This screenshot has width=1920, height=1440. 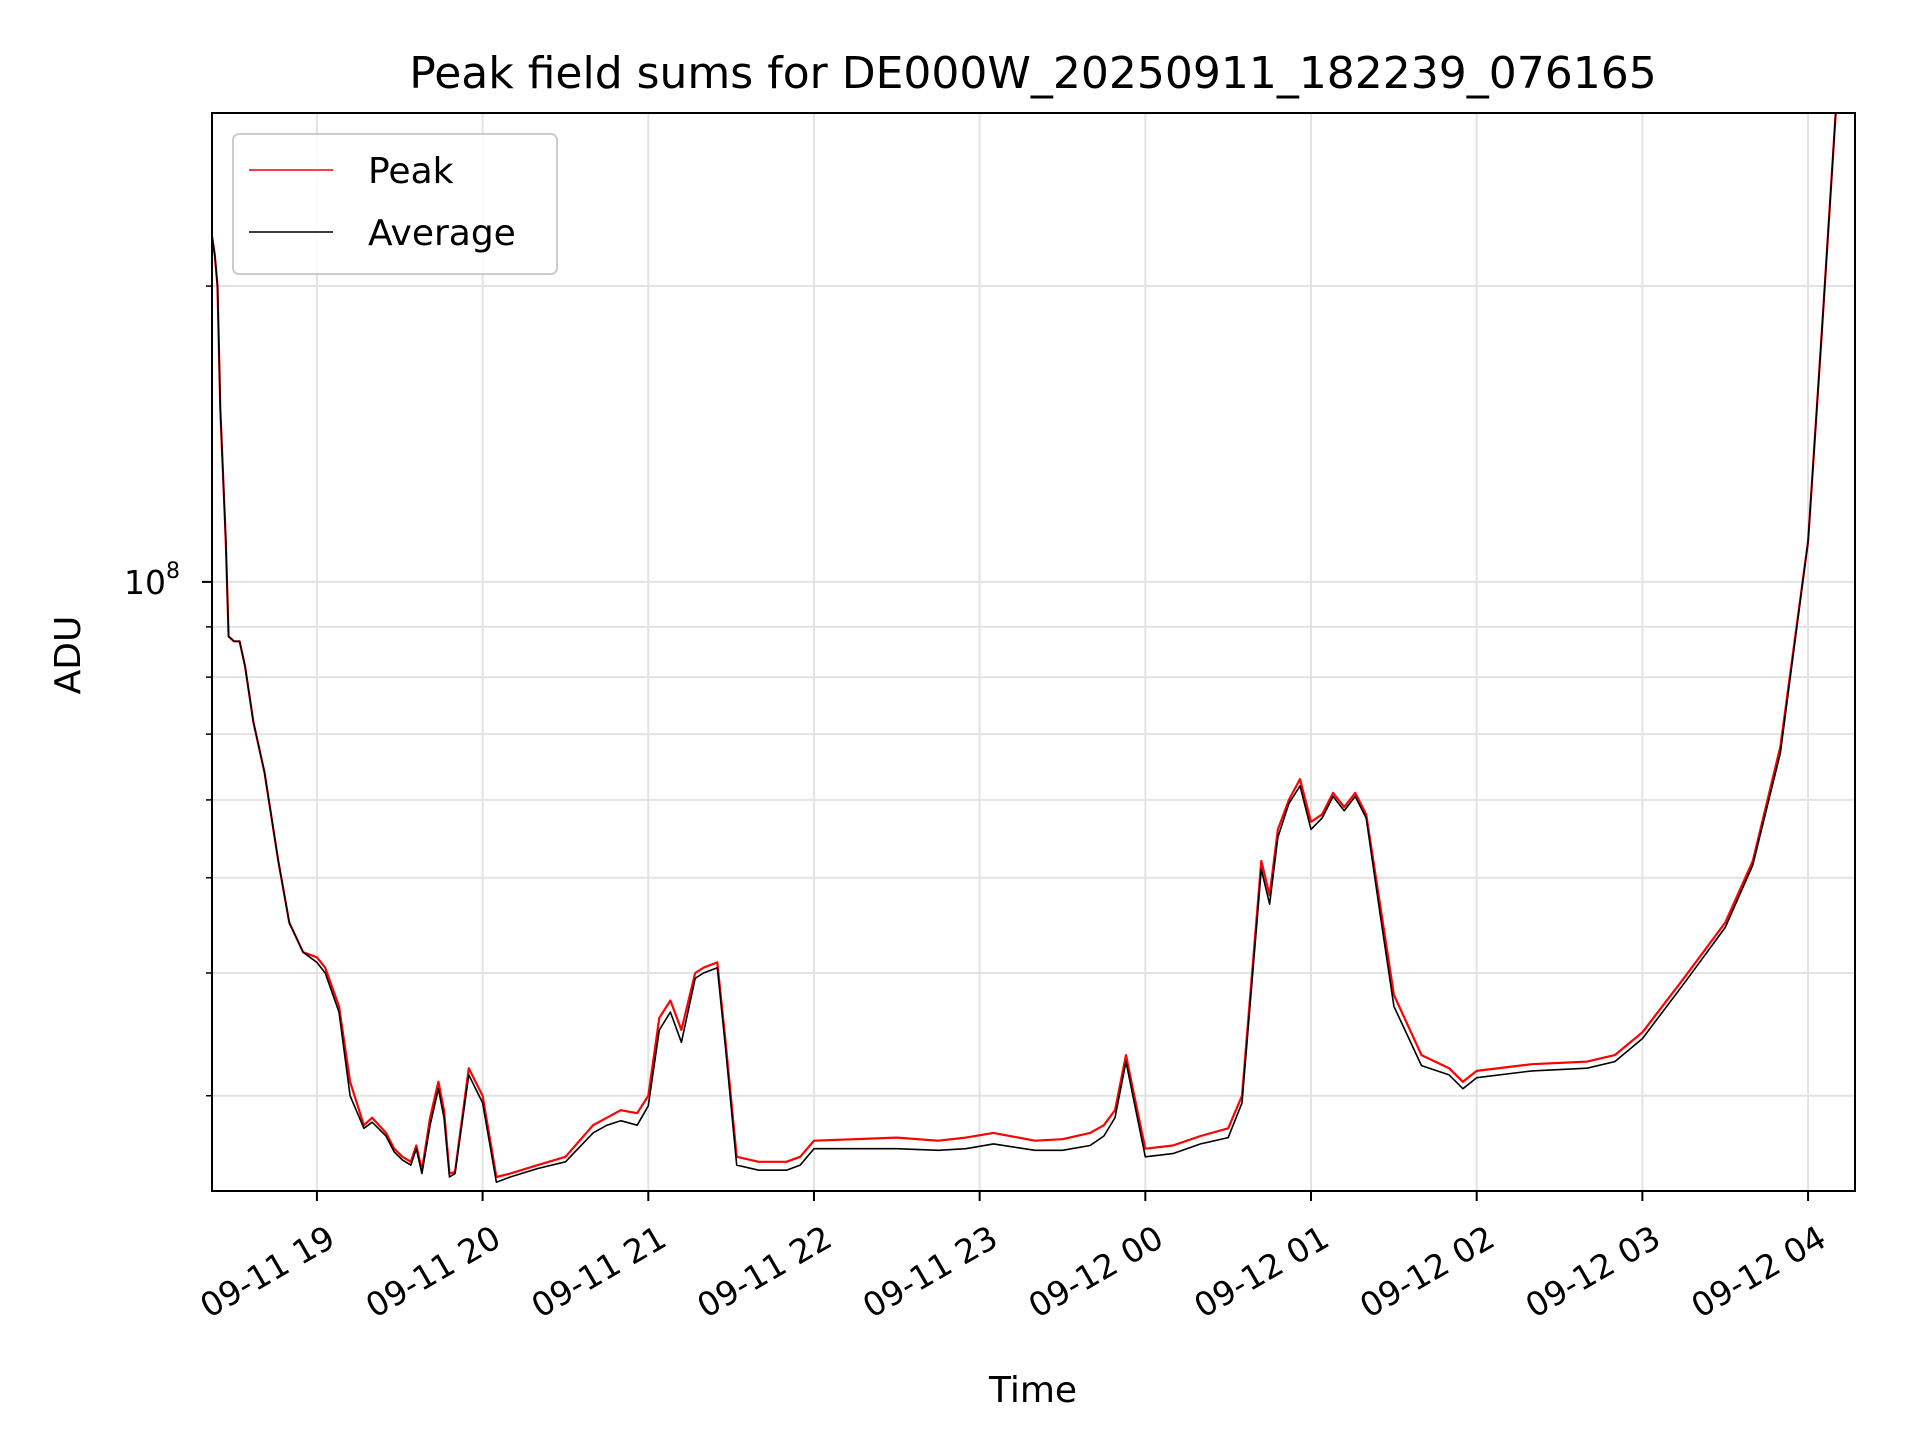 I want to click on y-axis-label: ADU, so click(x=68, y=655).